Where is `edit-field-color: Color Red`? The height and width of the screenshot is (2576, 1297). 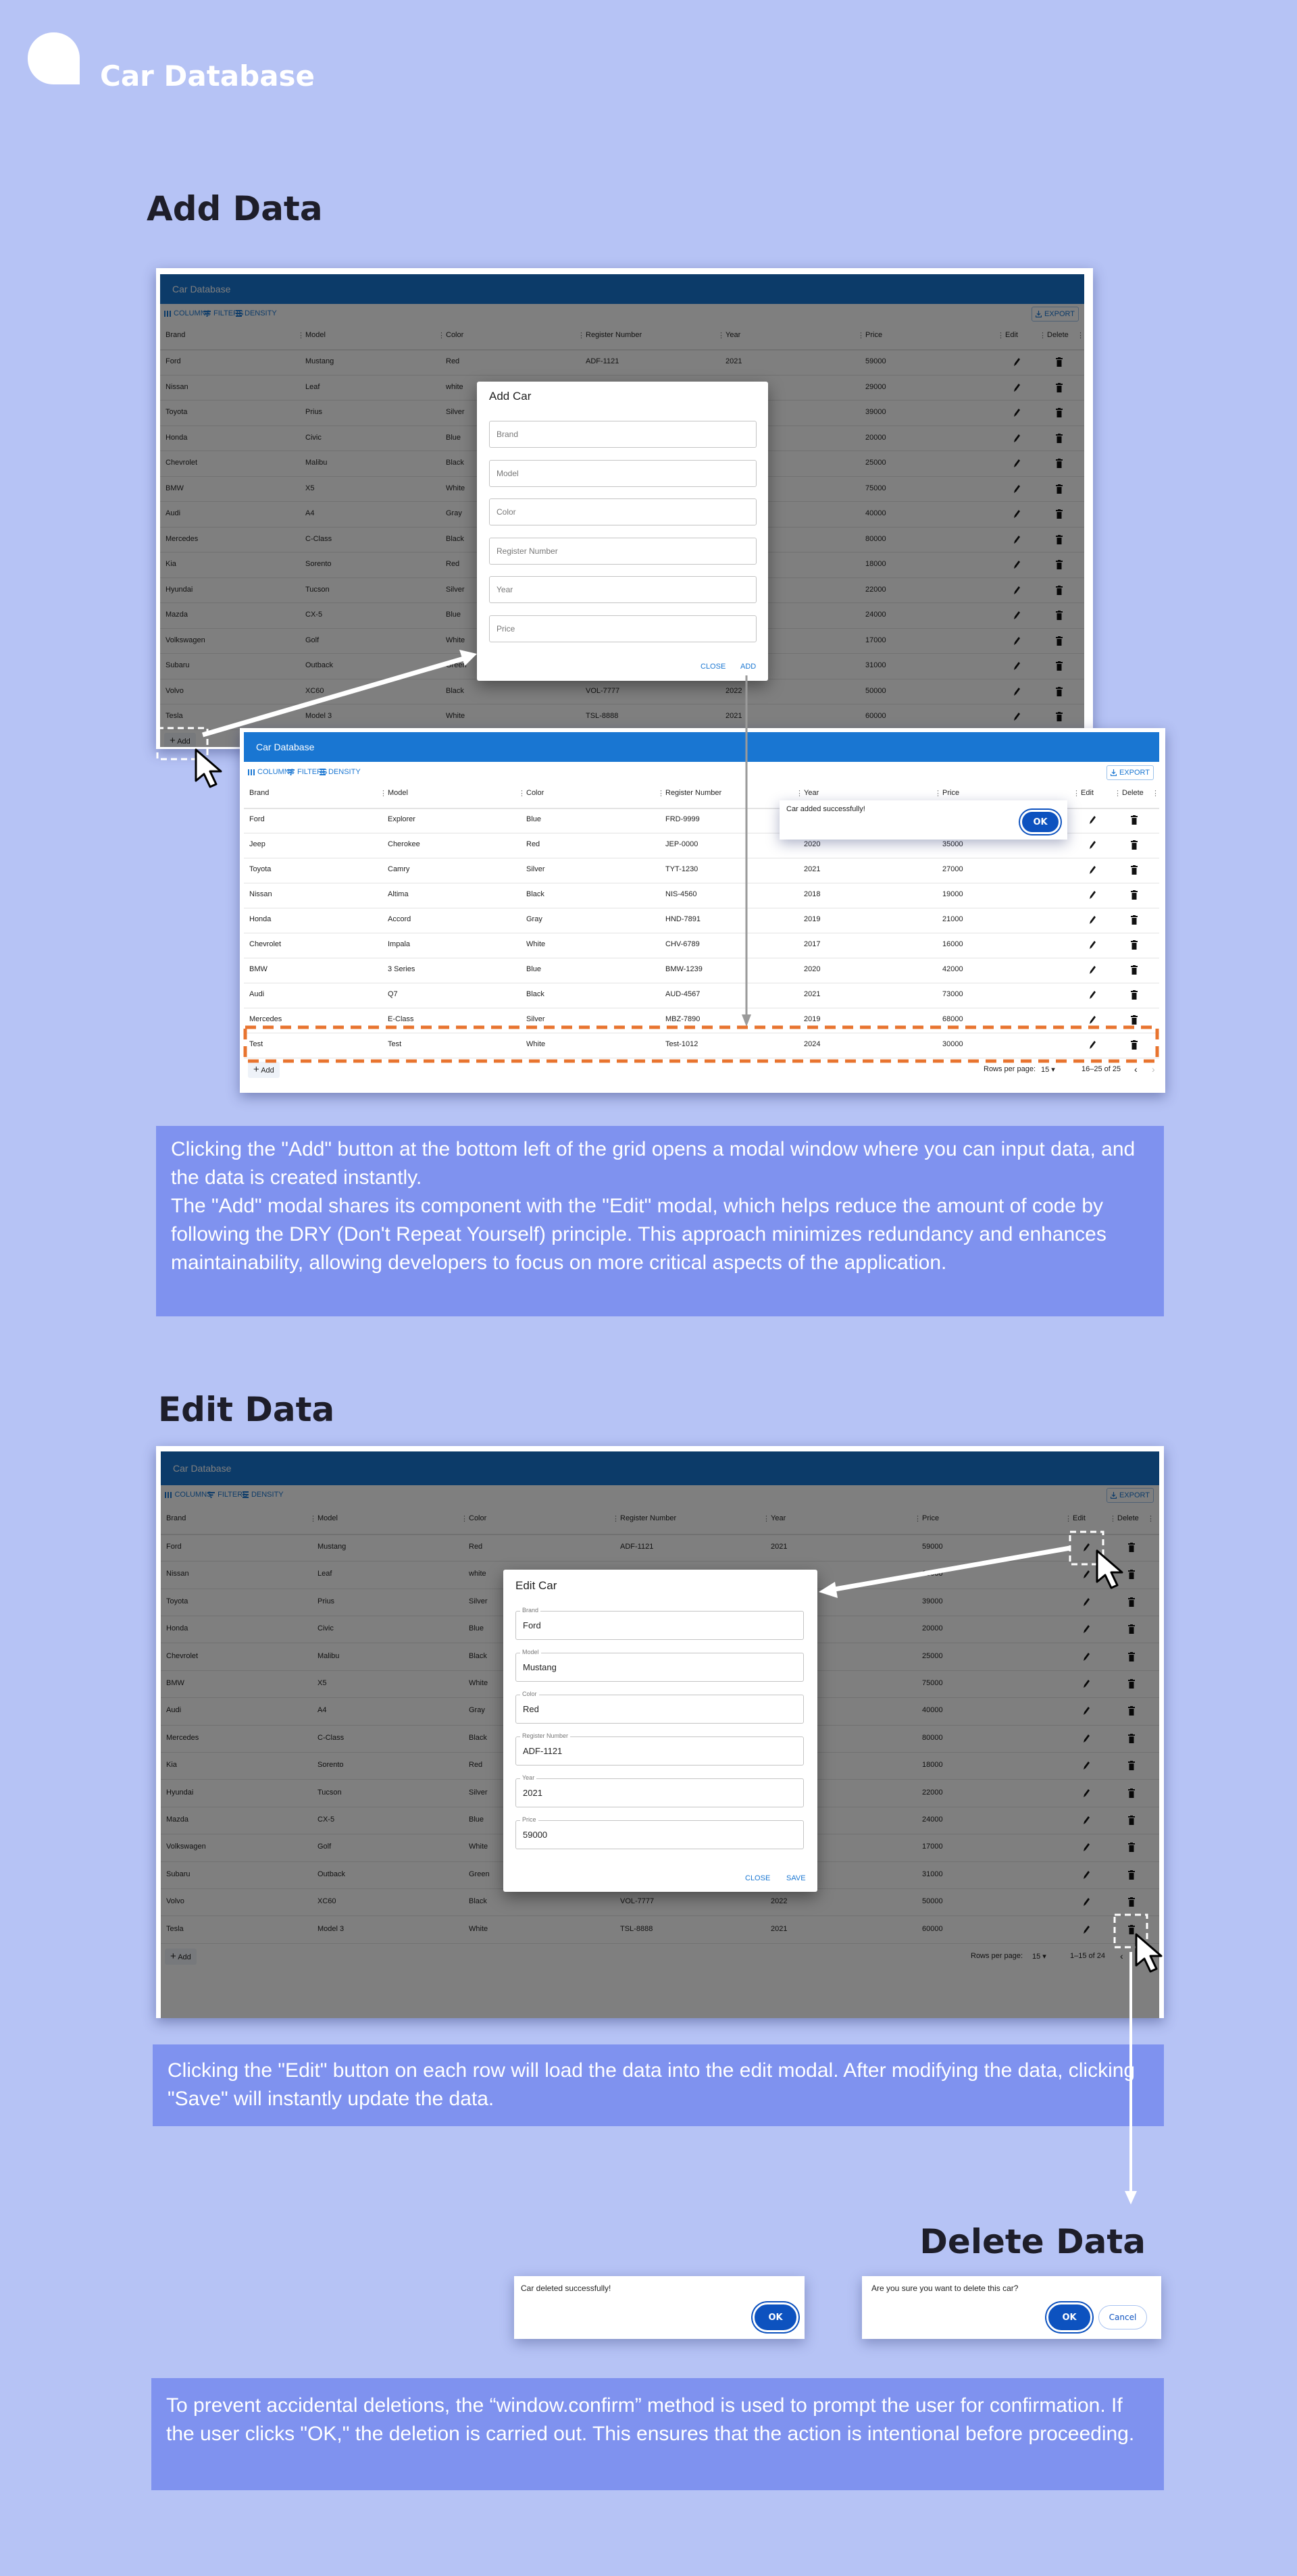
edit-field-color: Color Red is located at coordinates (659, 1707).